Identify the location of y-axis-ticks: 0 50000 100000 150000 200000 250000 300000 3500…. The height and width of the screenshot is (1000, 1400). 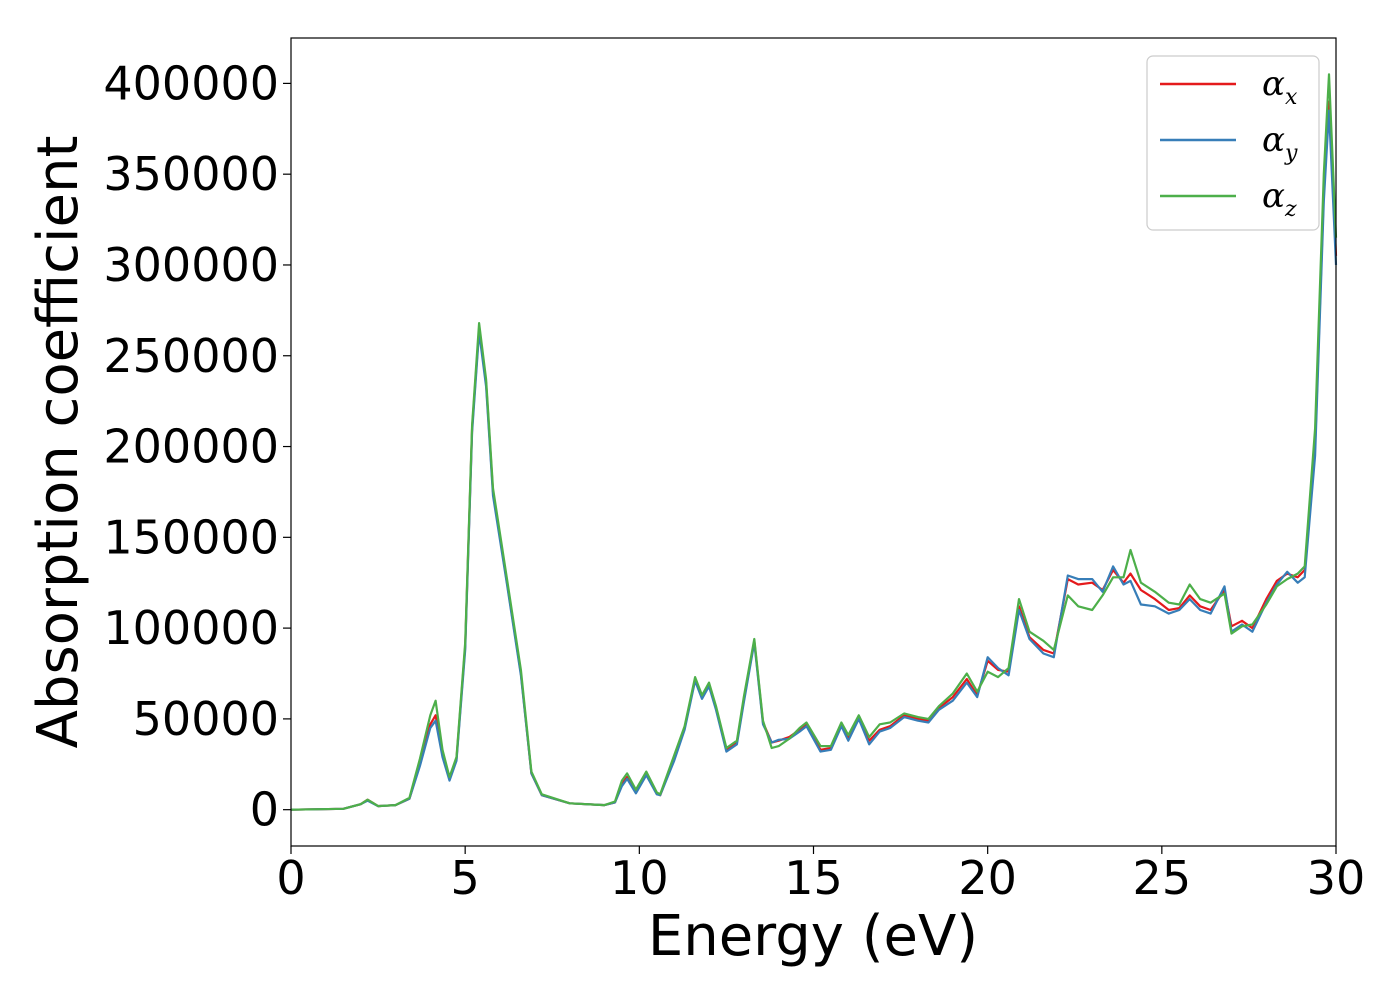
(197, 446).